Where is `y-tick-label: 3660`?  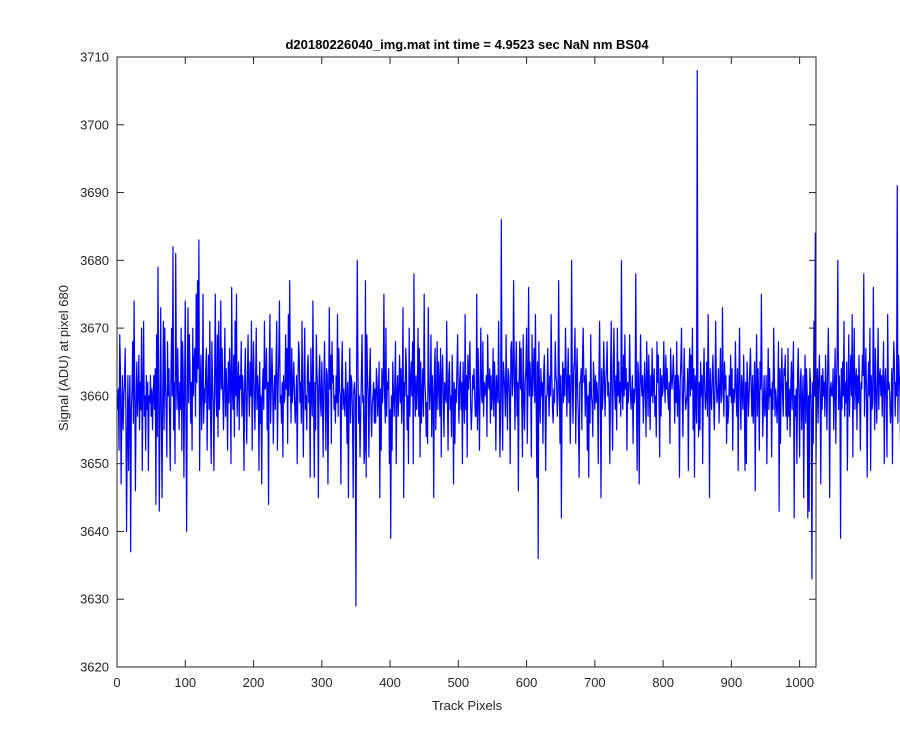 y-tick-label: 3660 is located at coordinates (94, 395).